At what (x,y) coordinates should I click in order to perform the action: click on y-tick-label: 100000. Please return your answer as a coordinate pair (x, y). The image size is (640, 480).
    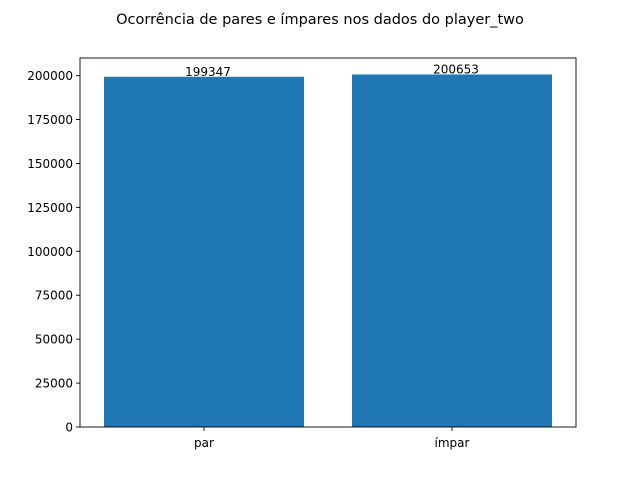
    Looking at the image, I should click on (50, 252).